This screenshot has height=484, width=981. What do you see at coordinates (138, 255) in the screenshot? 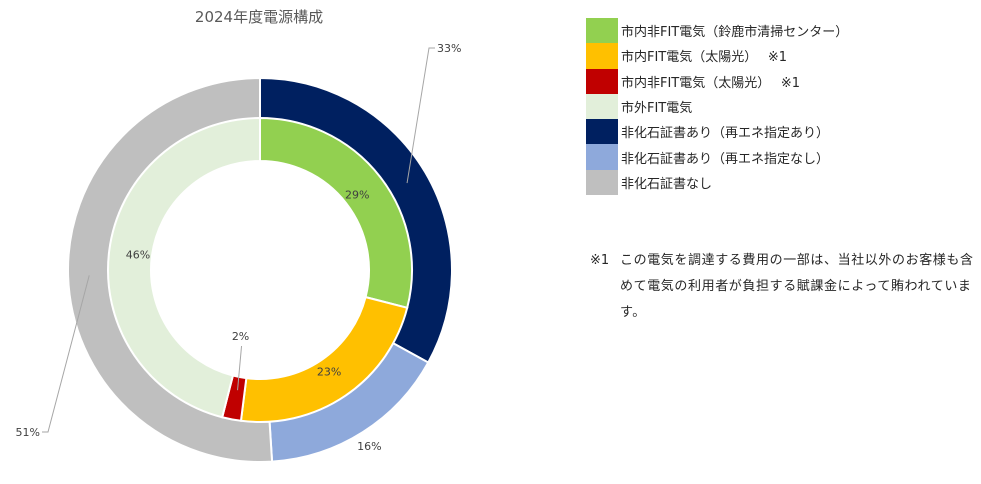
I see `data-label: 46%` at bounding box center [138, 255].